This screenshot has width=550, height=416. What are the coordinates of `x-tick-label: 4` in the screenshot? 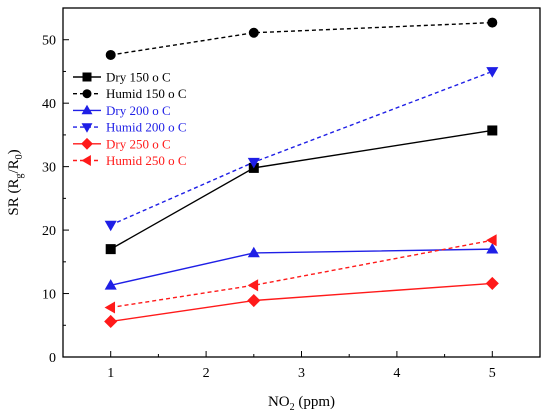 It's located at (396, 373).